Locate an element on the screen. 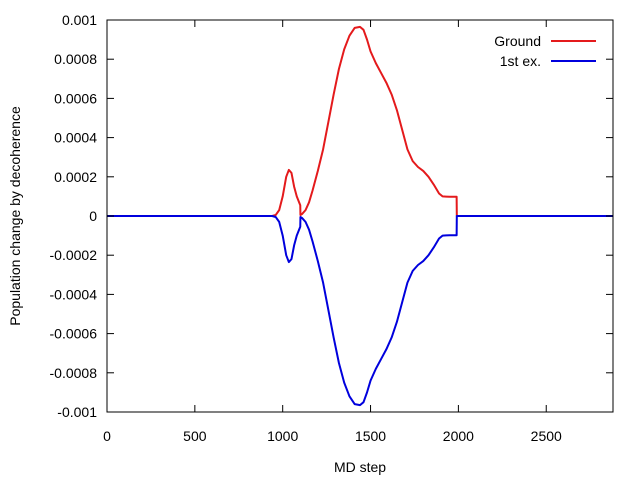  y-tick-label: -0.0006 is located at coordinates (74, 334).